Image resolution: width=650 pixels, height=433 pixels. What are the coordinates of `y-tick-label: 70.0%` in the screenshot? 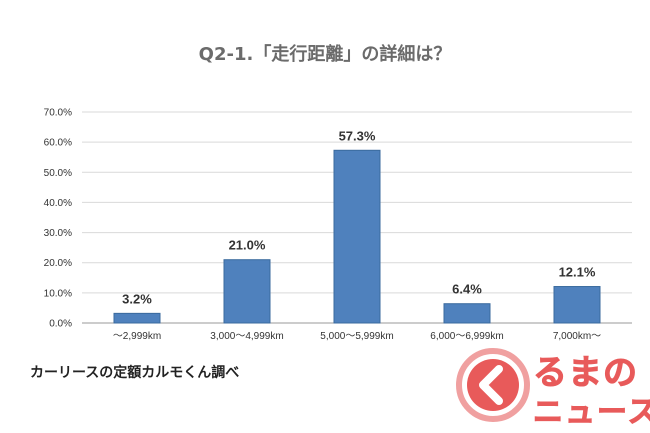 It's located at (58, 113).